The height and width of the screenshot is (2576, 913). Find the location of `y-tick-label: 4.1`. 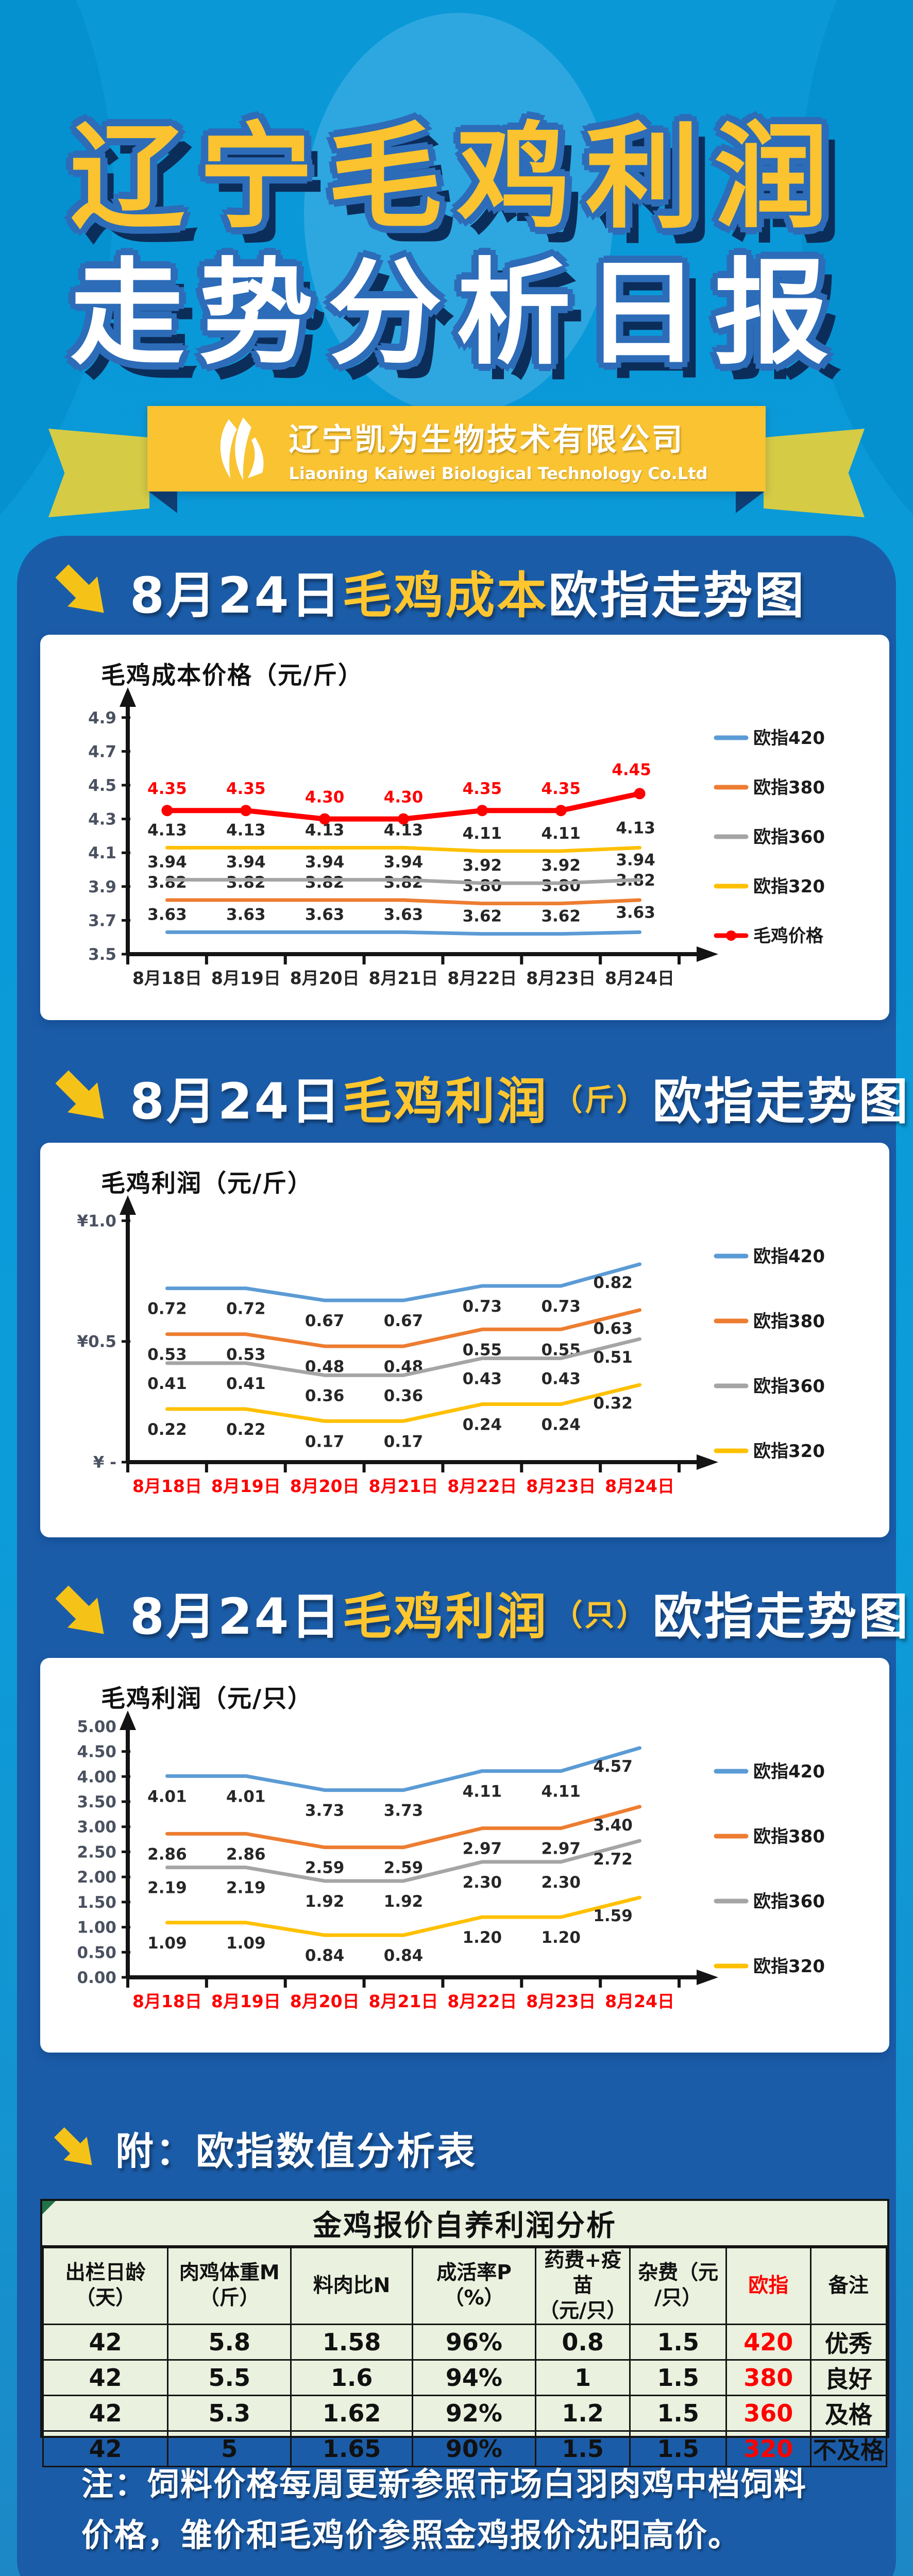

y-tick-label: 4.1 is located at coordinates (102, 853).